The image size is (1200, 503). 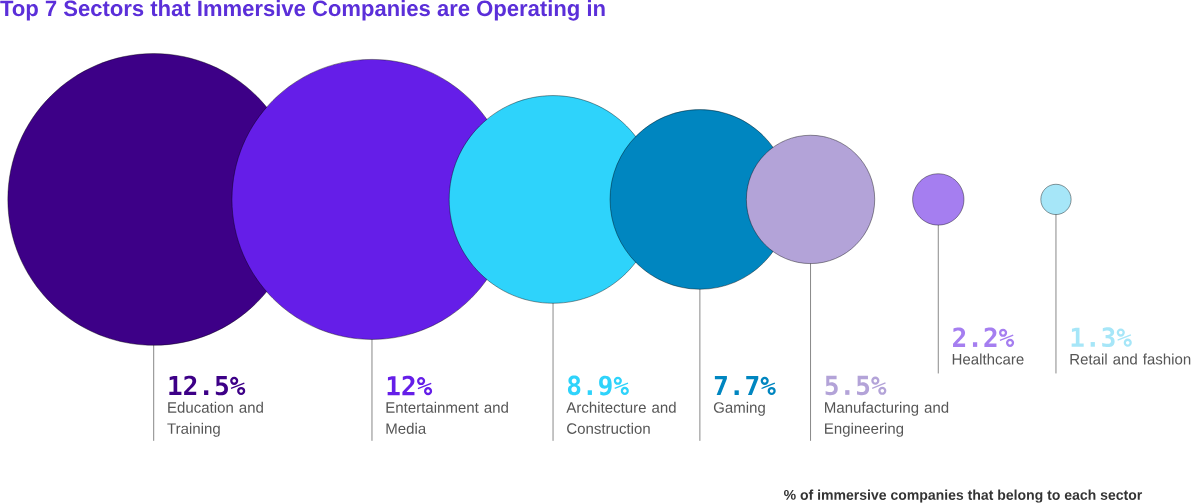 What do you see at coordinates (410, 385) in the screenshot?
I see `data-label: 12%` at bounding box center [410, 385].